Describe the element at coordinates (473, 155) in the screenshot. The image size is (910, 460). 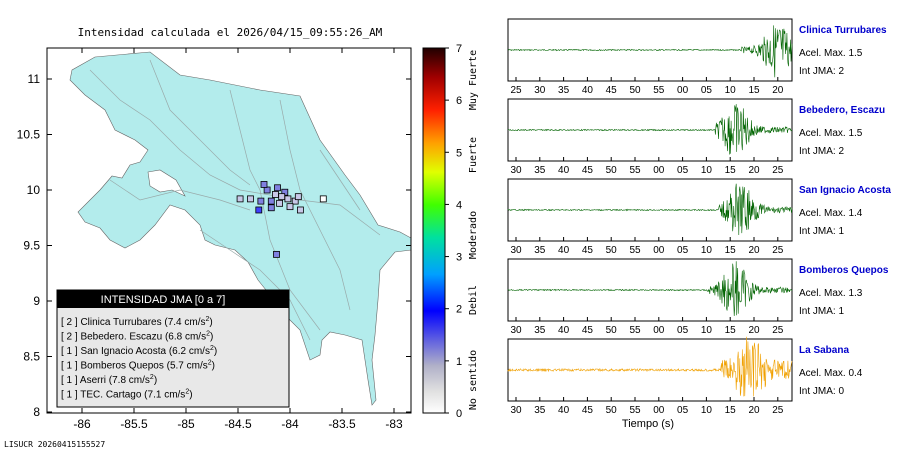
I see `colorbar-label: Fuerte` at that location.